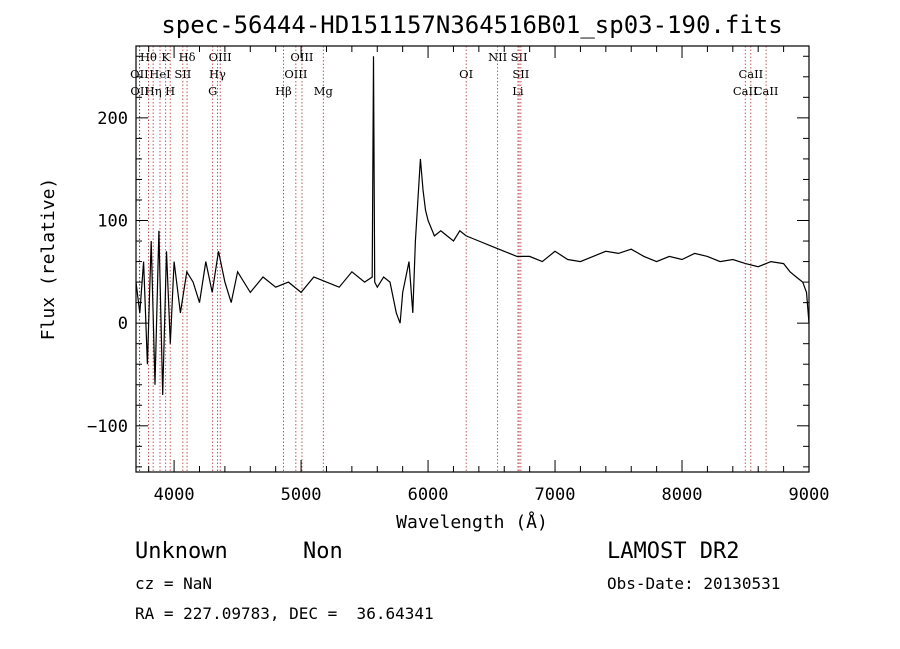 Image resolution: width=900 pixels, height=649 pixels. I want to click on x-tick-label: 7000, so click(555, 495).